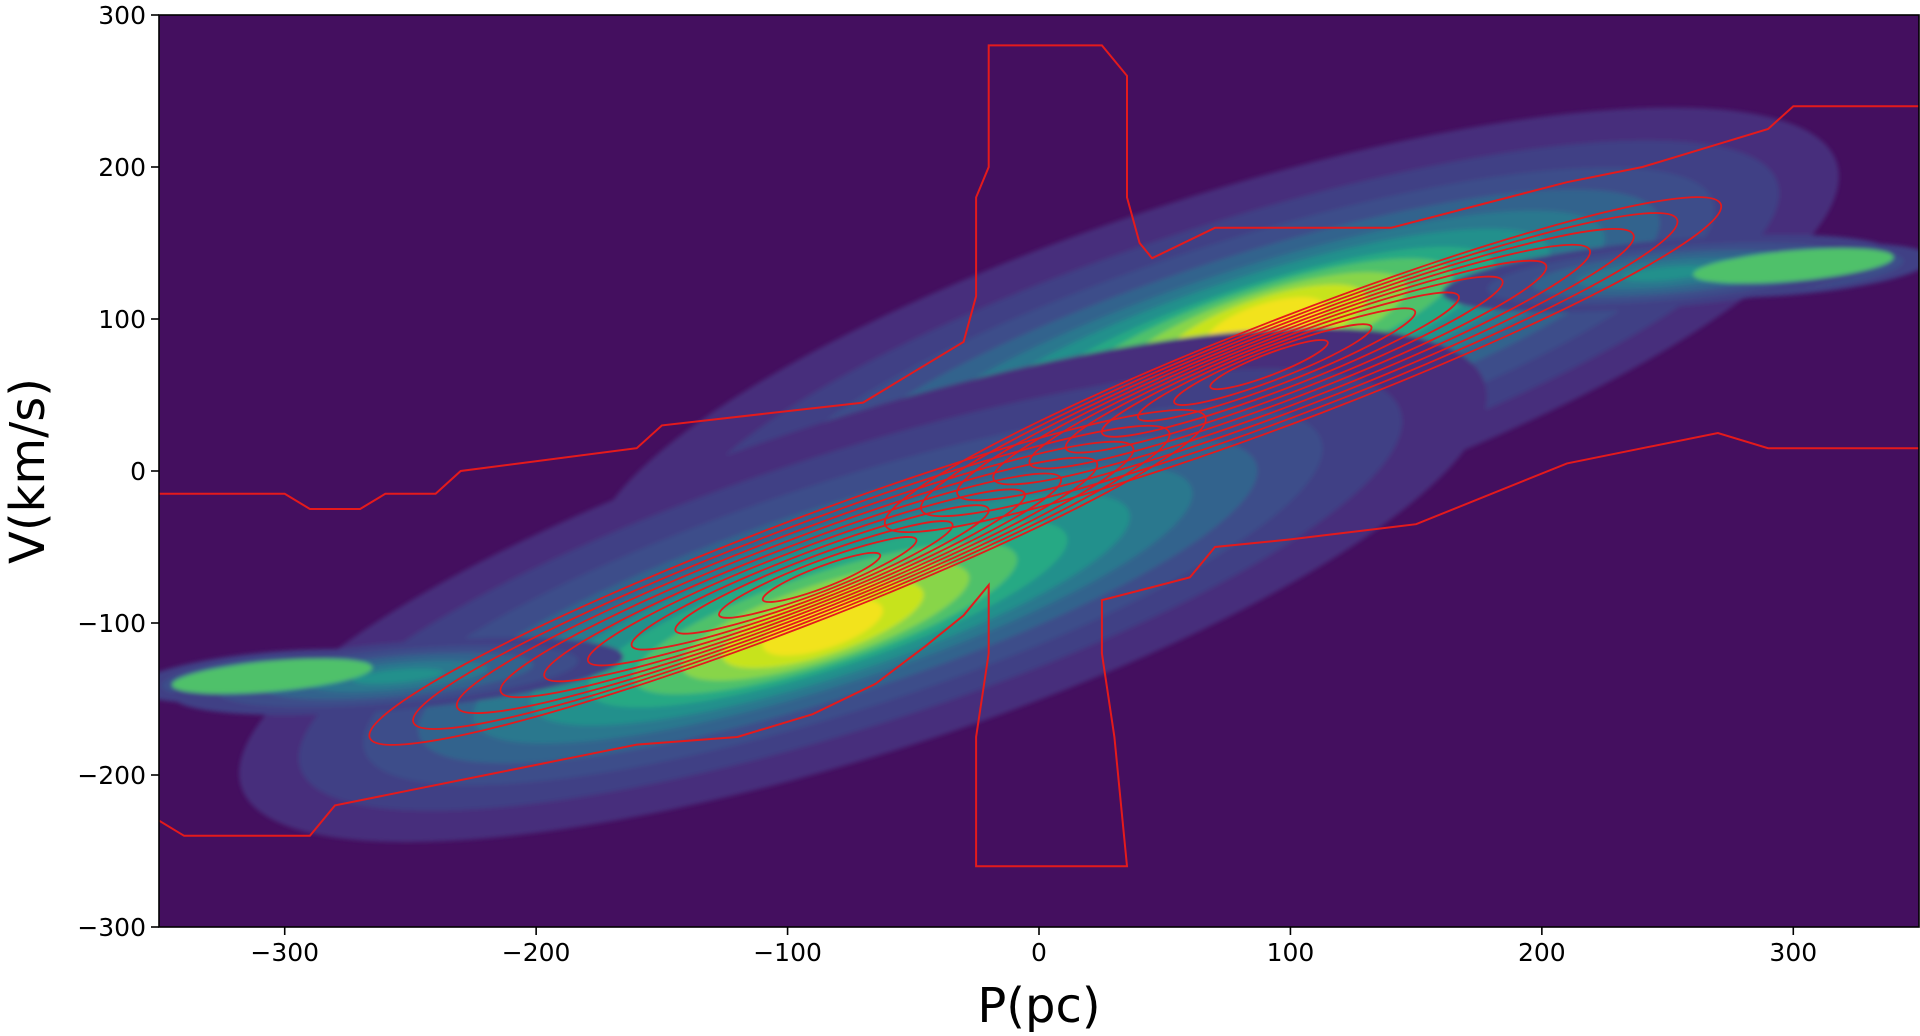  What do you see at coordinates (111, 623) in the screenshot?
I see `y-tick-label: −100` at bounding box center [111, 623].